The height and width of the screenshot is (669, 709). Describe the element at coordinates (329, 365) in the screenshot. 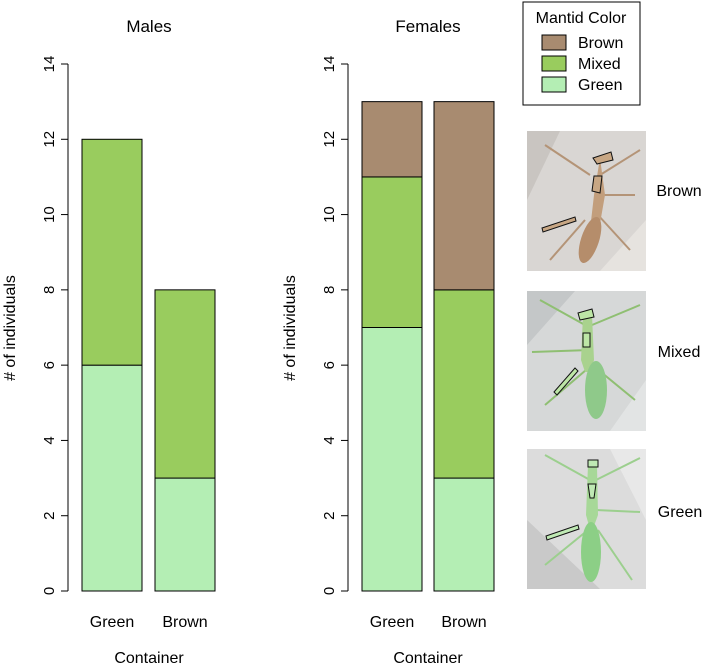

I see `females-y-tick-label: 6` at that location.